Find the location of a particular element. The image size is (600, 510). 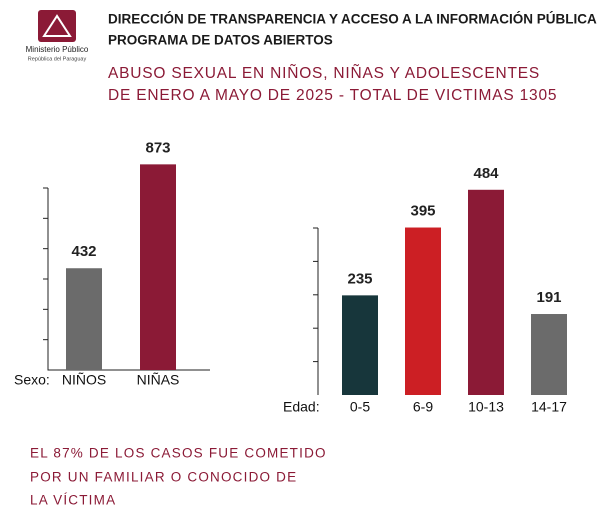

x-tick-label: NIÑOS is located at coordinates (84, 380).